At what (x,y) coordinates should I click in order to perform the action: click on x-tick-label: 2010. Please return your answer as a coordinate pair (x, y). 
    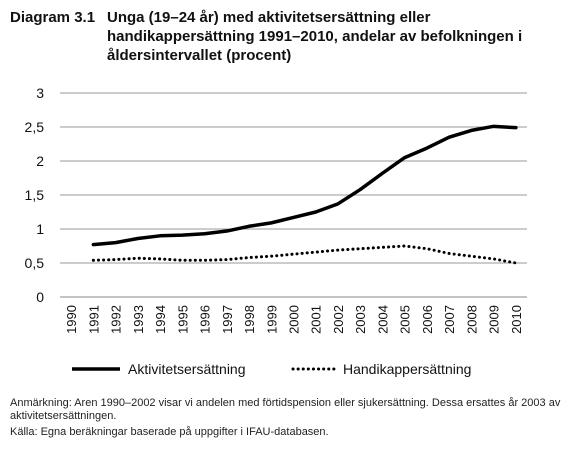
    Looking at the image, I should click on (516, 319).